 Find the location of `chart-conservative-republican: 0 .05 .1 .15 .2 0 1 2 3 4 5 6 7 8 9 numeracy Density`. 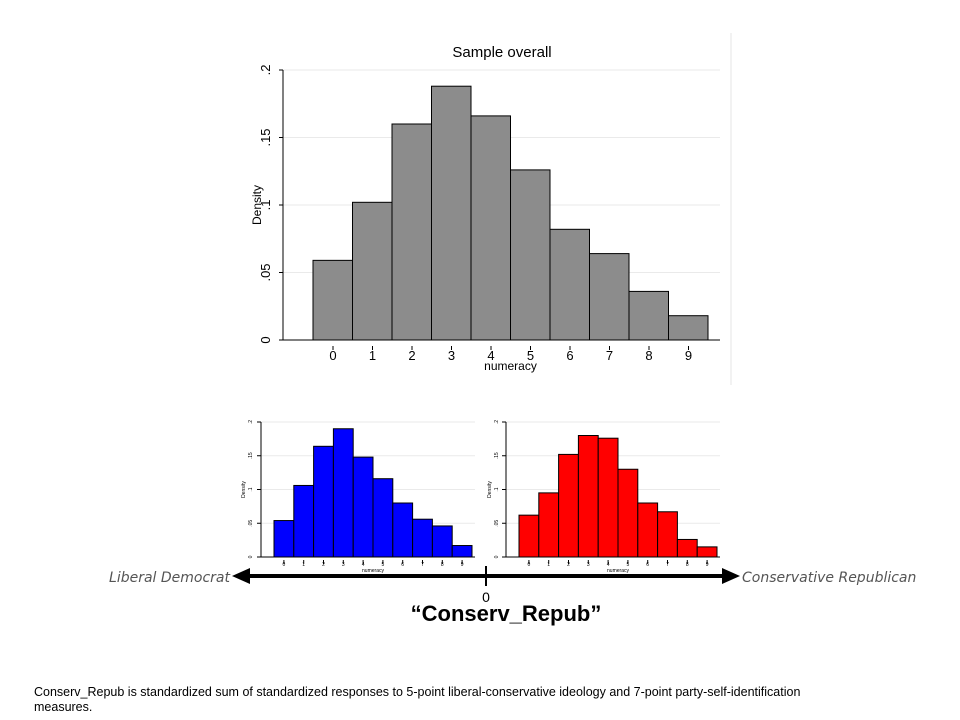

chart-conservative-republican: 0 .05 .1 .15 .2 0 1 2 3 4 5 6 7 8 9 numeracy Density is located at coordinates (603, 497).